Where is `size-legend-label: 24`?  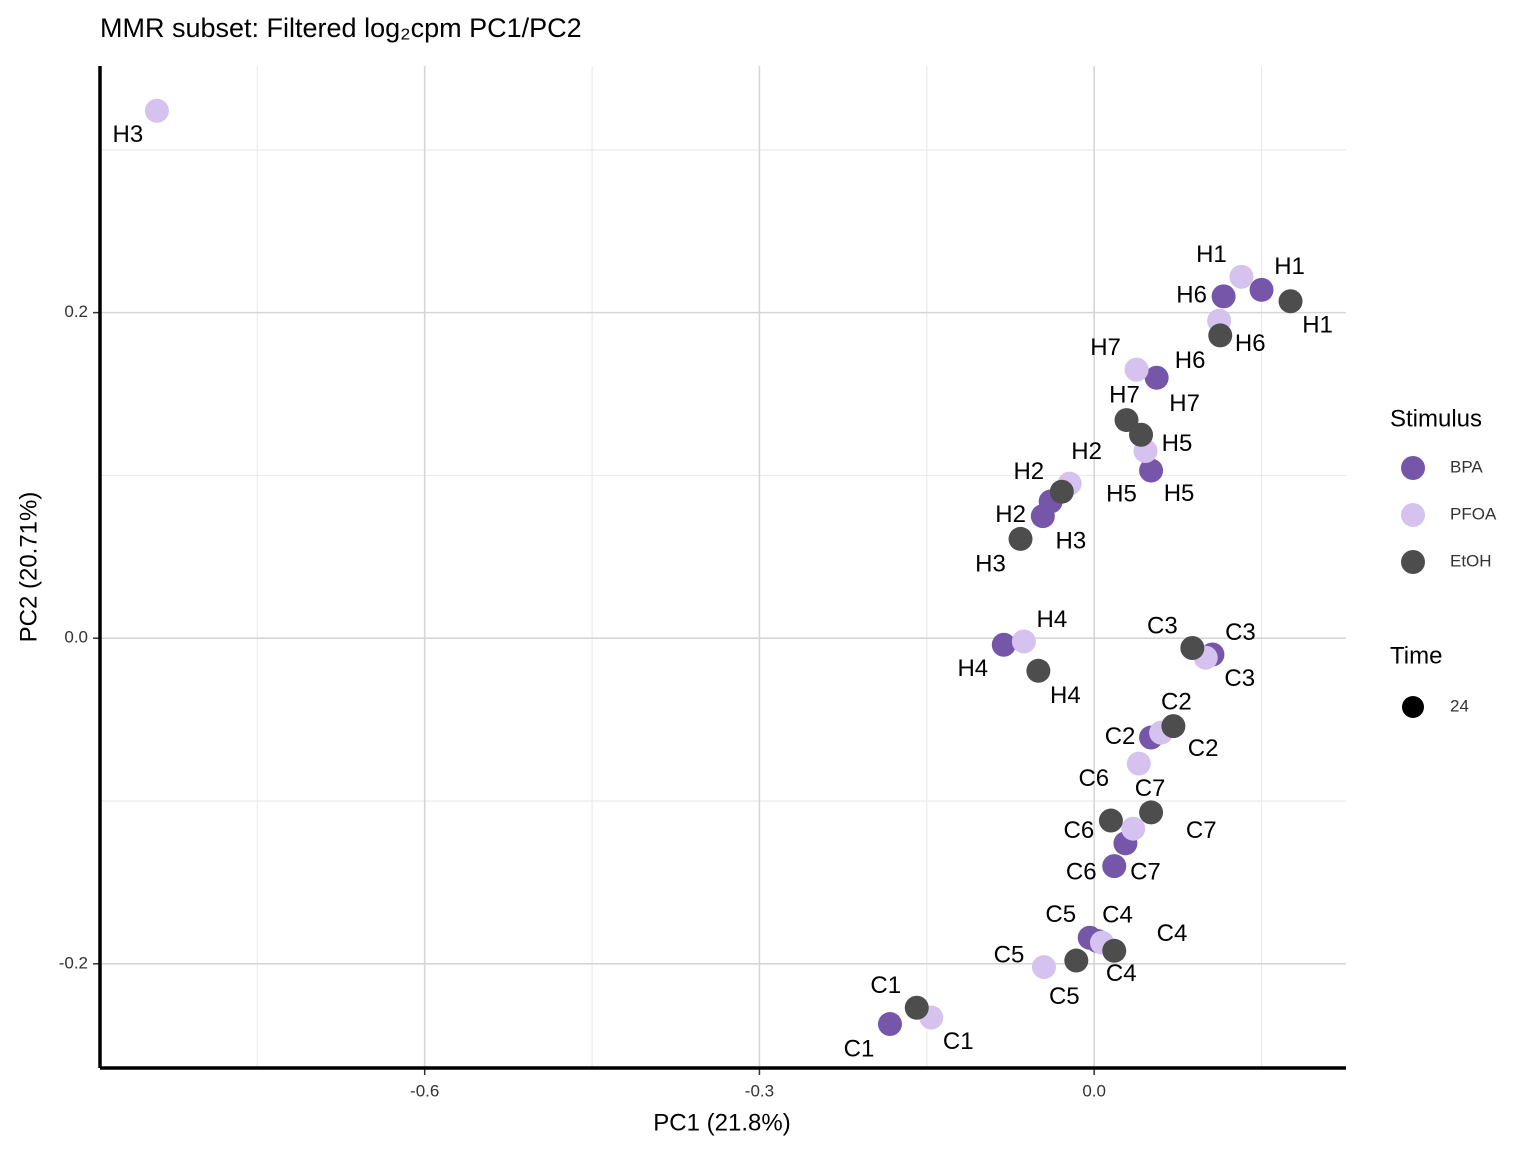 size-legend-label: 24 is located at coordinates (1459, 705).